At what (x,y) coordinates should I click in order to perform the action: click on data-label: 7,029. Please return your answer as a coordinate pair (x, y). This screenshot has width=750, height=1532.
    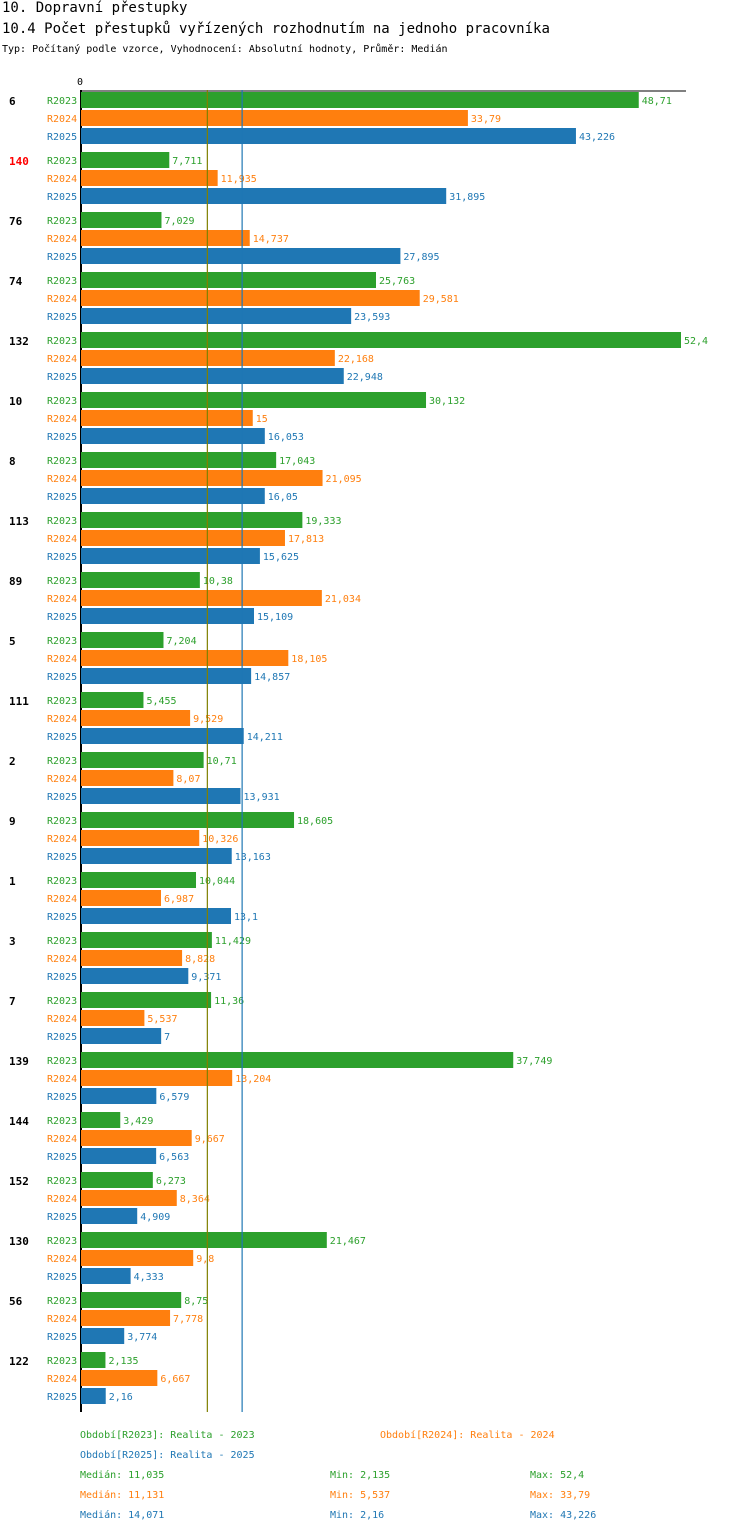
    Looking at the image, I should click on (179, 221).